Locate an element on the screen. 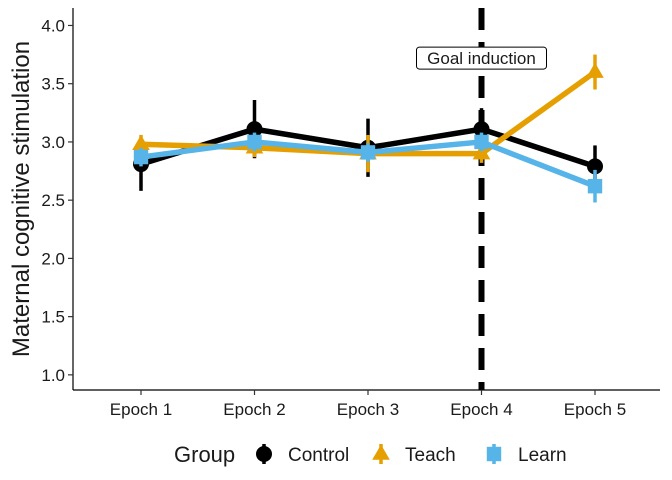 Image resolution: width=672 pixels, height=480 pixels. x-tick-label: Epoch 5 is located at coordinates (595, 409).